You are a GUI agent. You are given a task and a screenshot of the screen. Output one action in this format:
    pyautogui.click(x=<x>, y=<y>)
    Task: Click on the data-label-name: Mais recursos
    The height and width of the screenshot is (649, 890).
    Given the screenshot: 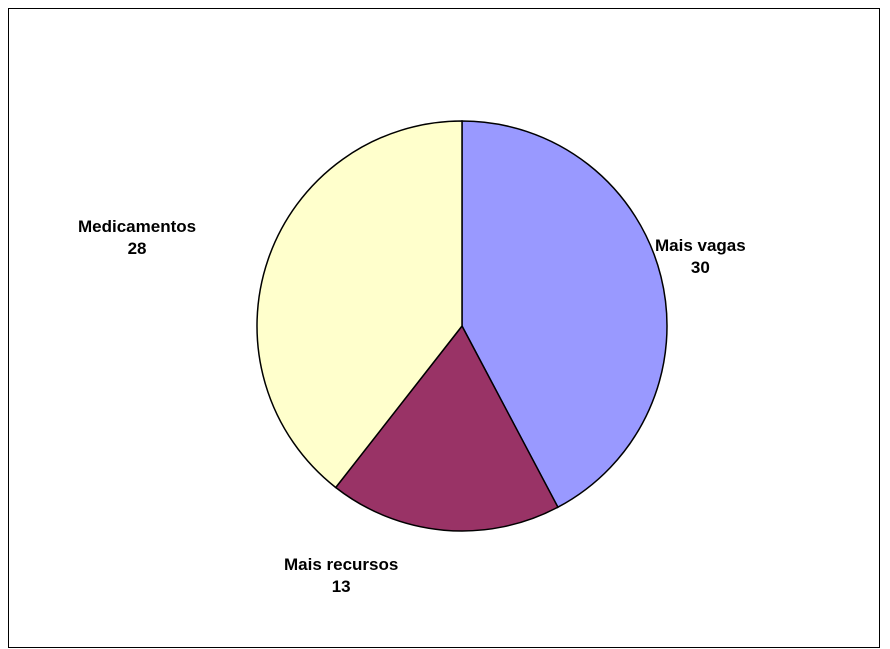 What is the action you would take?
    pyautogui.click(x=341, y=564)
    